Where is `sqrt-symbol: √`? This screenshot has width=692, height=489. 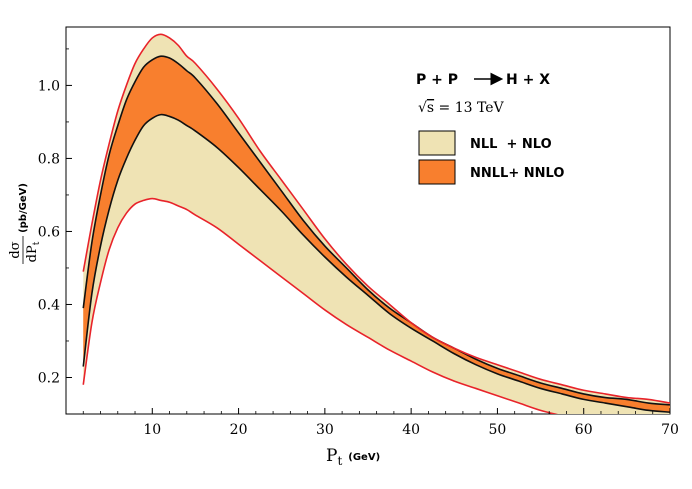 sqrt-symbol: √ is located at coordinates (422, 108).